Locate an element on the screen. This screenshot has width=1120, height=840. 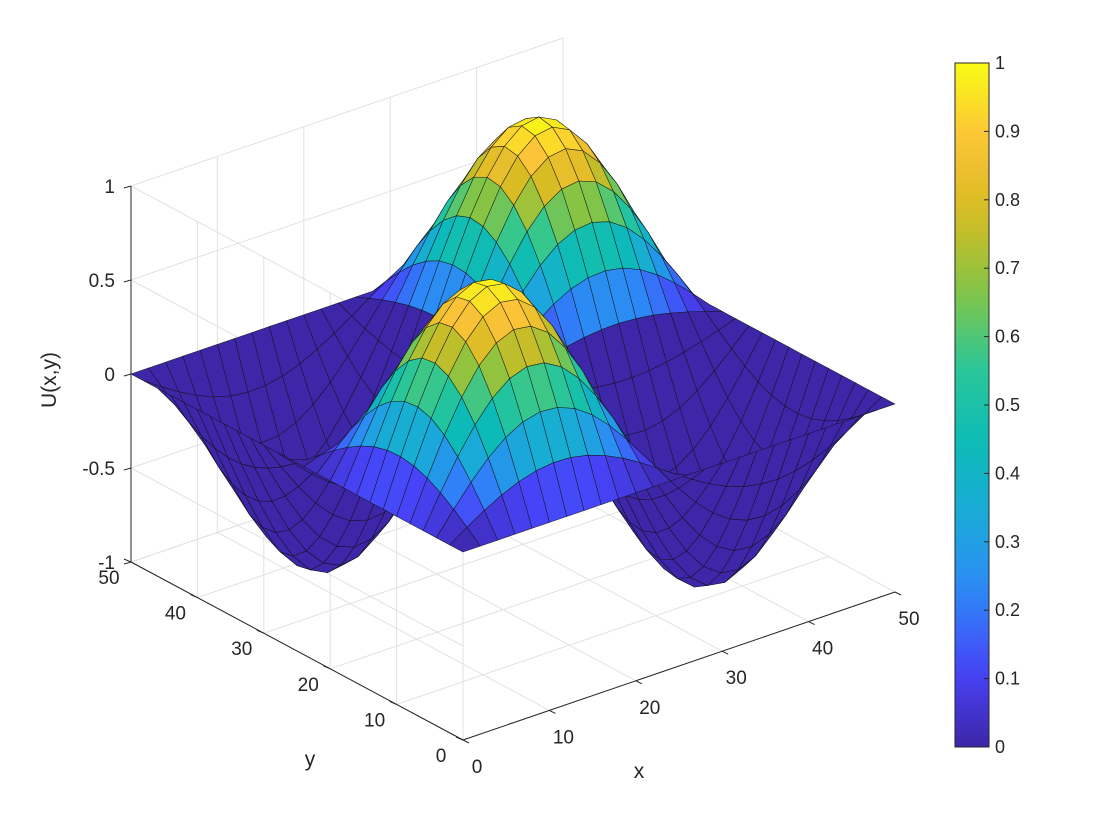
x-tick-label: 50 is located at coordinates (908, 619).